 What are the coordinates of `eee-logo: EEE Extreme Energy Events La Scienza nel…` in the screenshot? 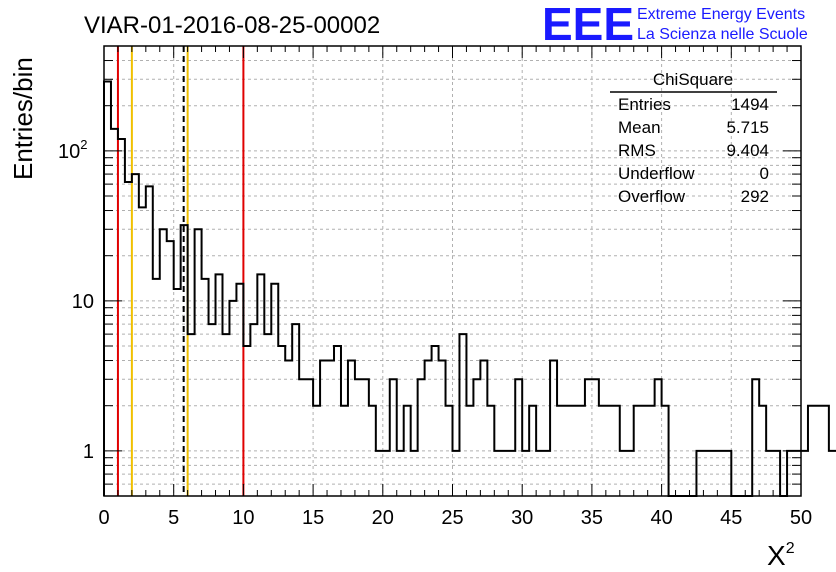 It's located at (675, 25).